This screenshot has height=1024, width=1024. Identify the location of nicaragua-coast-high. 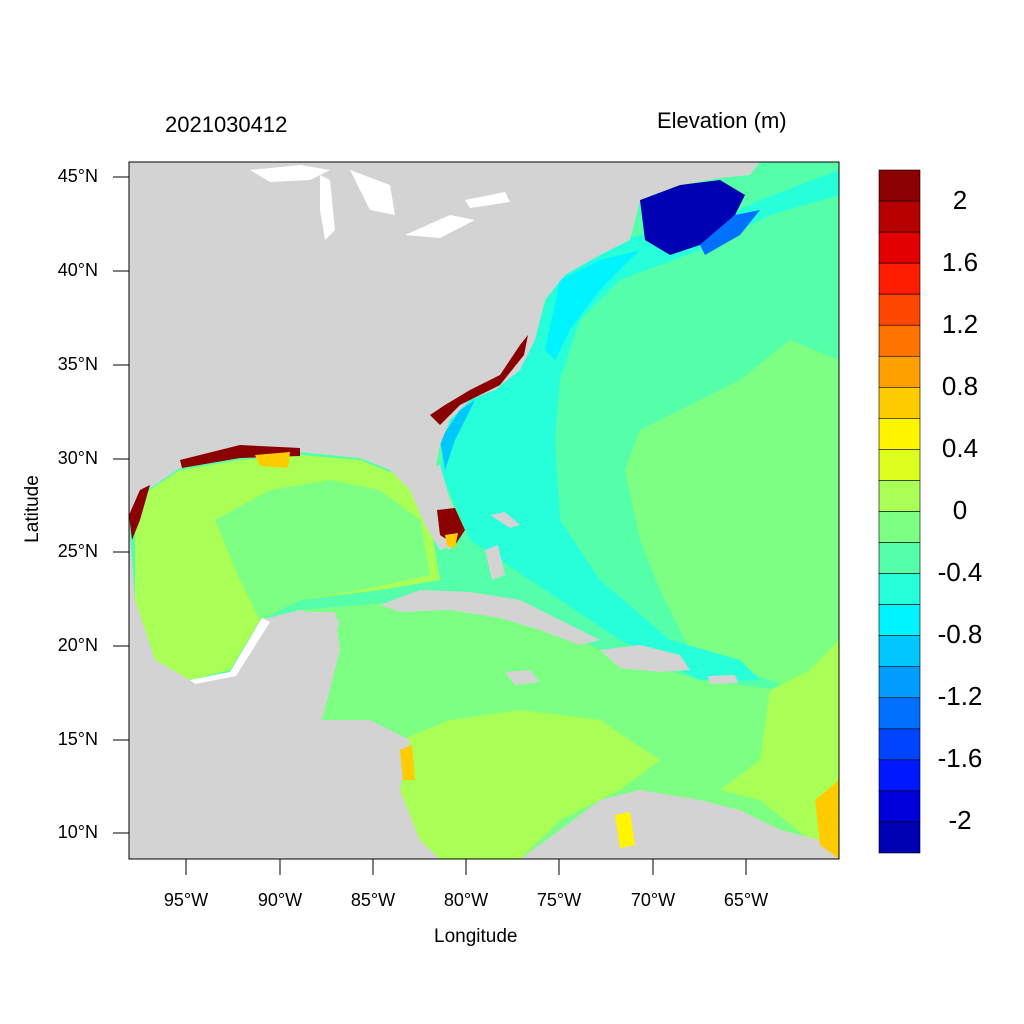
(407, 762).